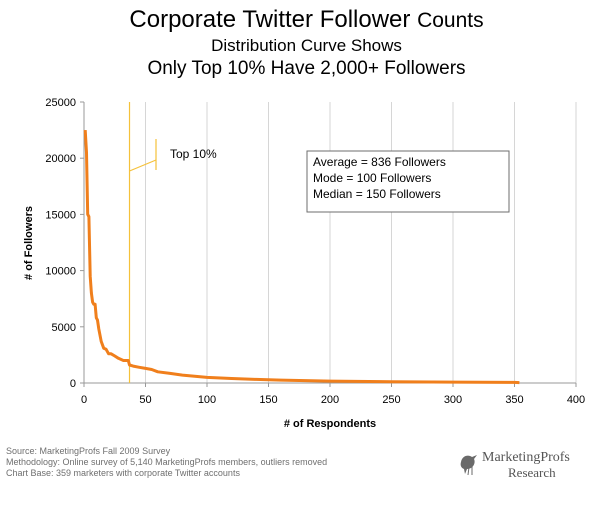 This screenshot has width=613, height=505. I want to click on chart-subtitle-2: Only Top 10% Have 2,000+ Followers, so click(306, 68).